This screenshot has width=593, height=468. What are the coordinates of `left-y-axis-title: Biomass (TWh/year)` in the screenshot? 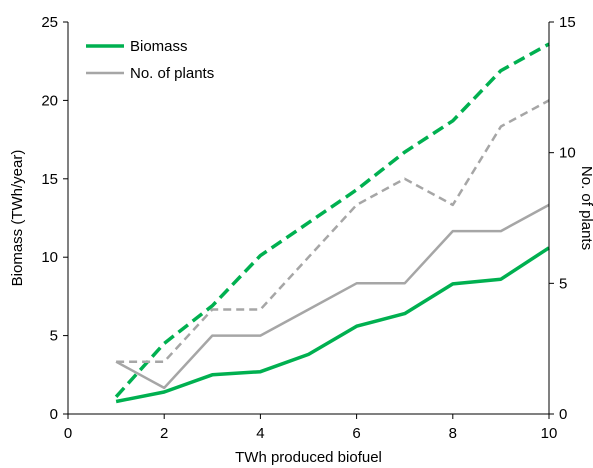 It's located at (17, 218).